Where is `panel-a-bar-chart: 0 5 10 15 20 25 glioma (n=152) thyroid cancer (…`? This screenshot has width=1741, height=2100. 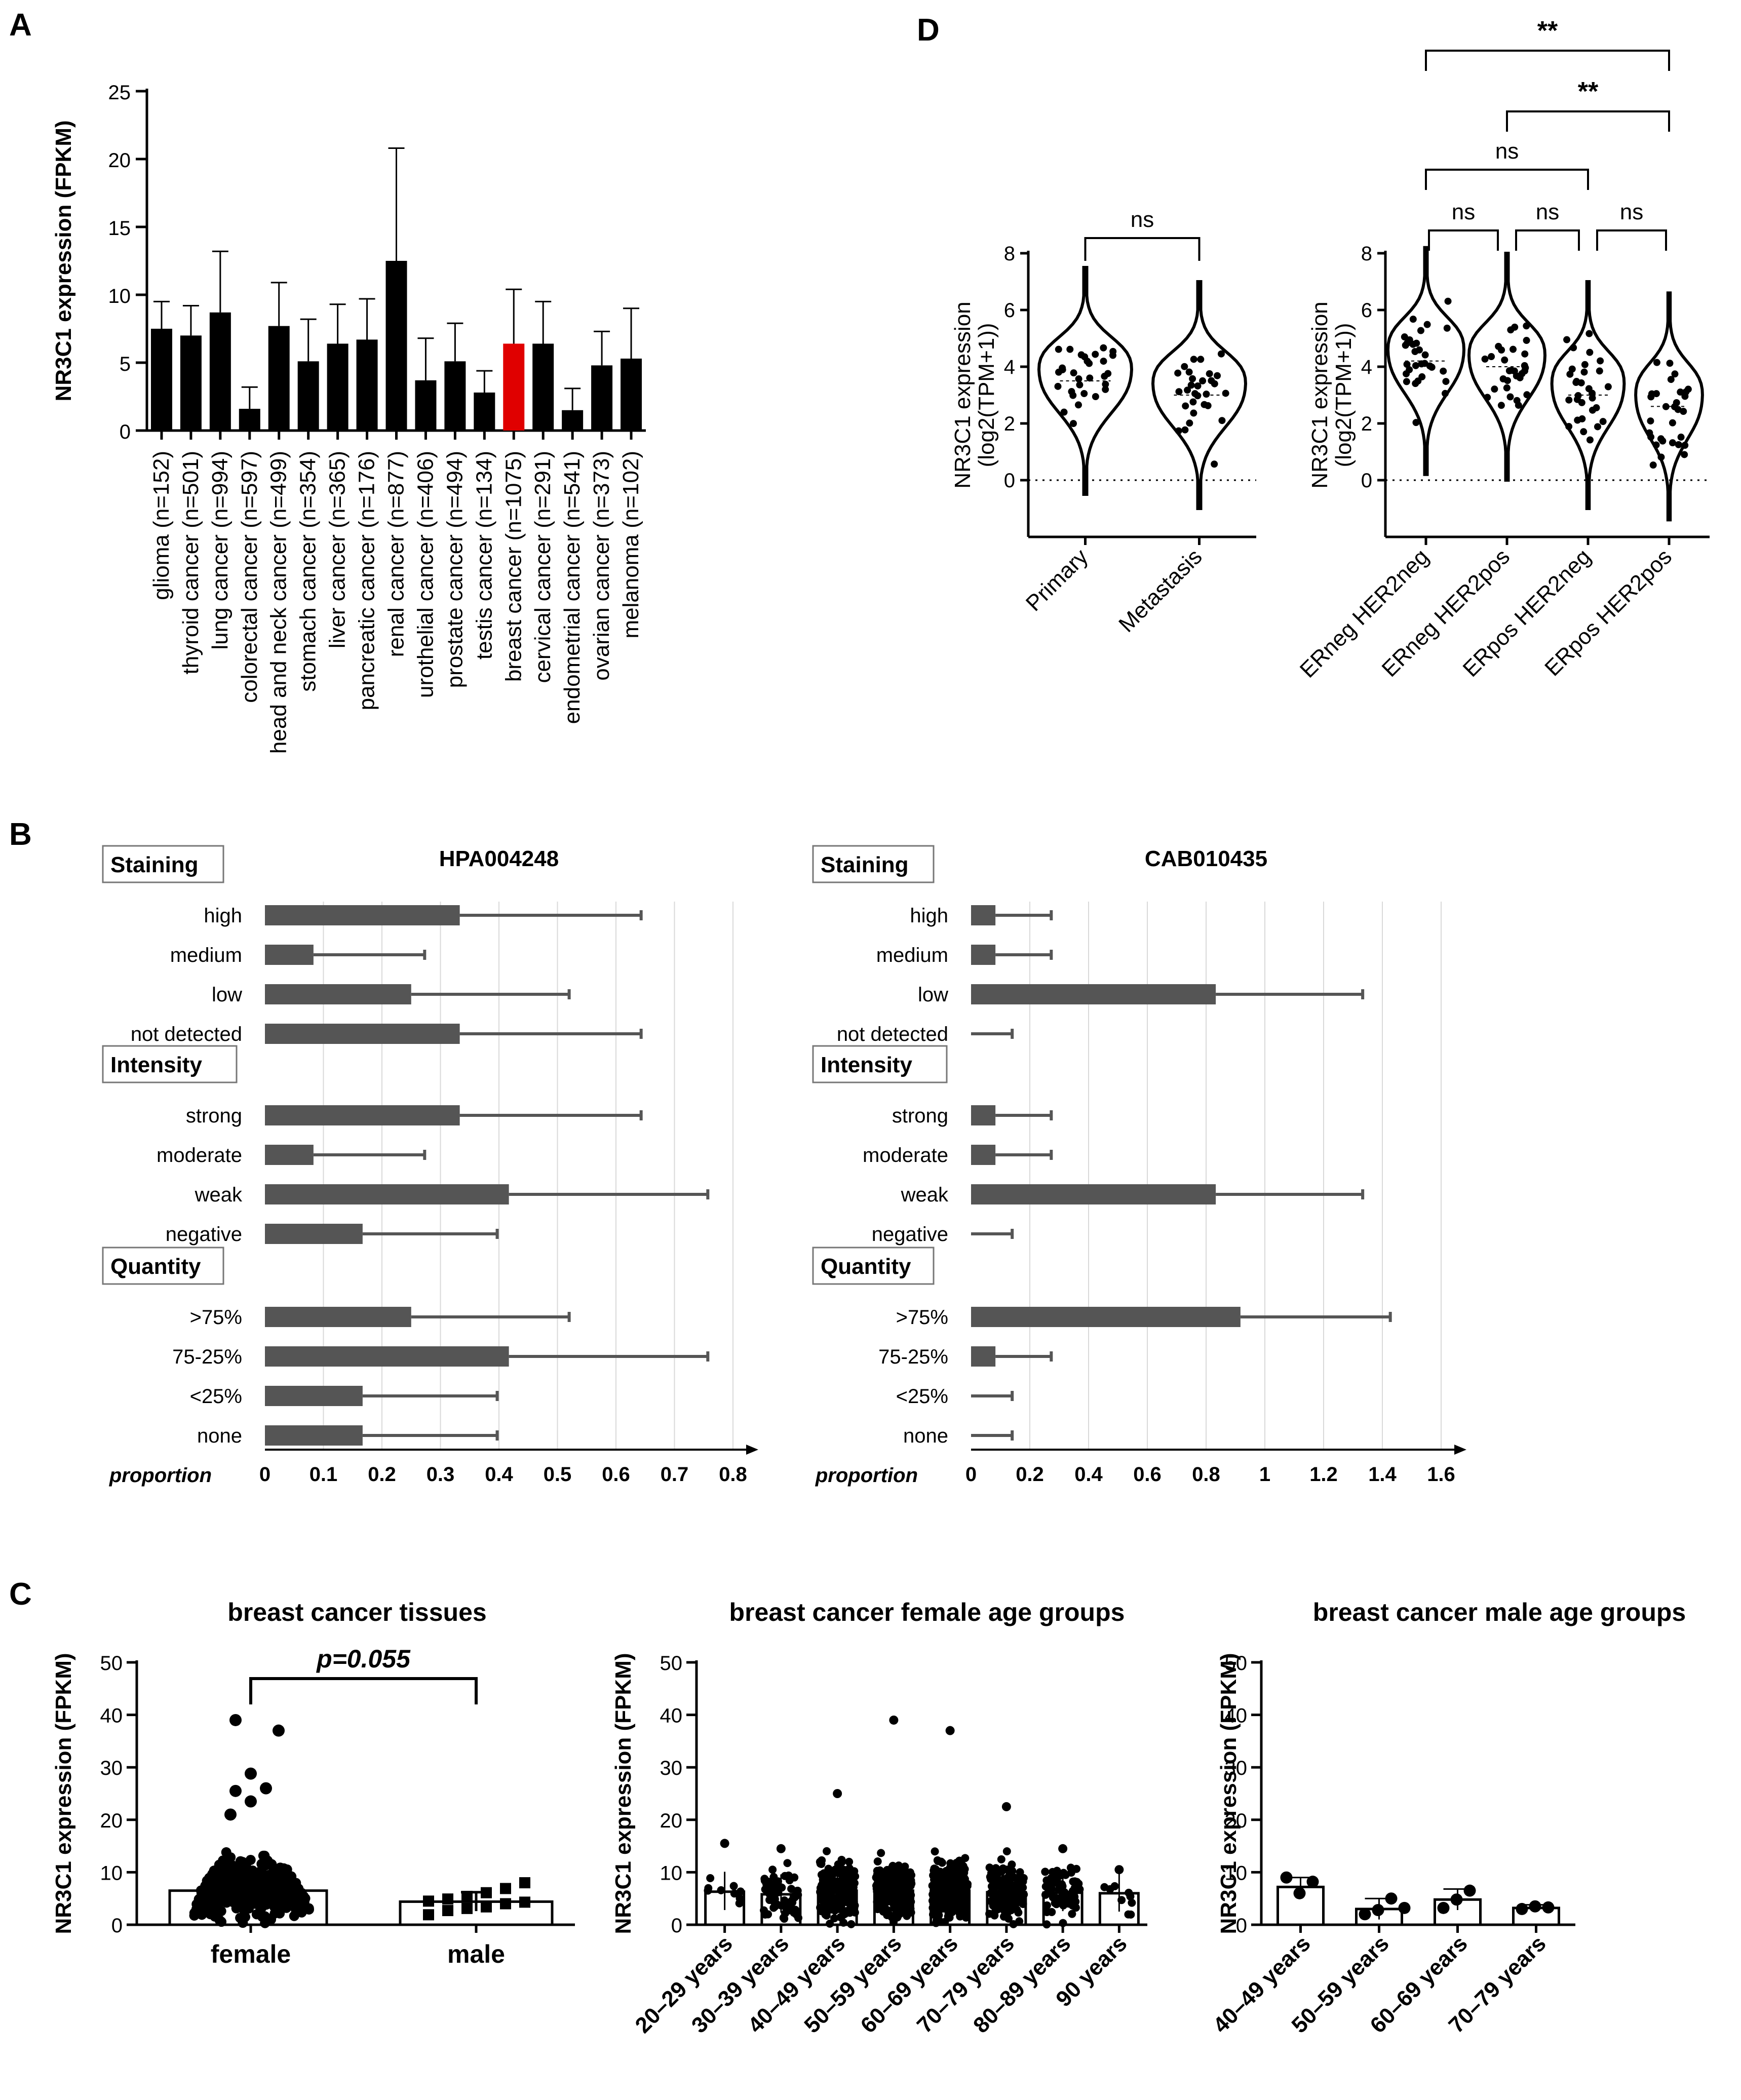 panel-a-bar-chart: 0 5 10 15 20 25 glioma (n=152) thyroid cancer (… is located at coordinates (348, 418).